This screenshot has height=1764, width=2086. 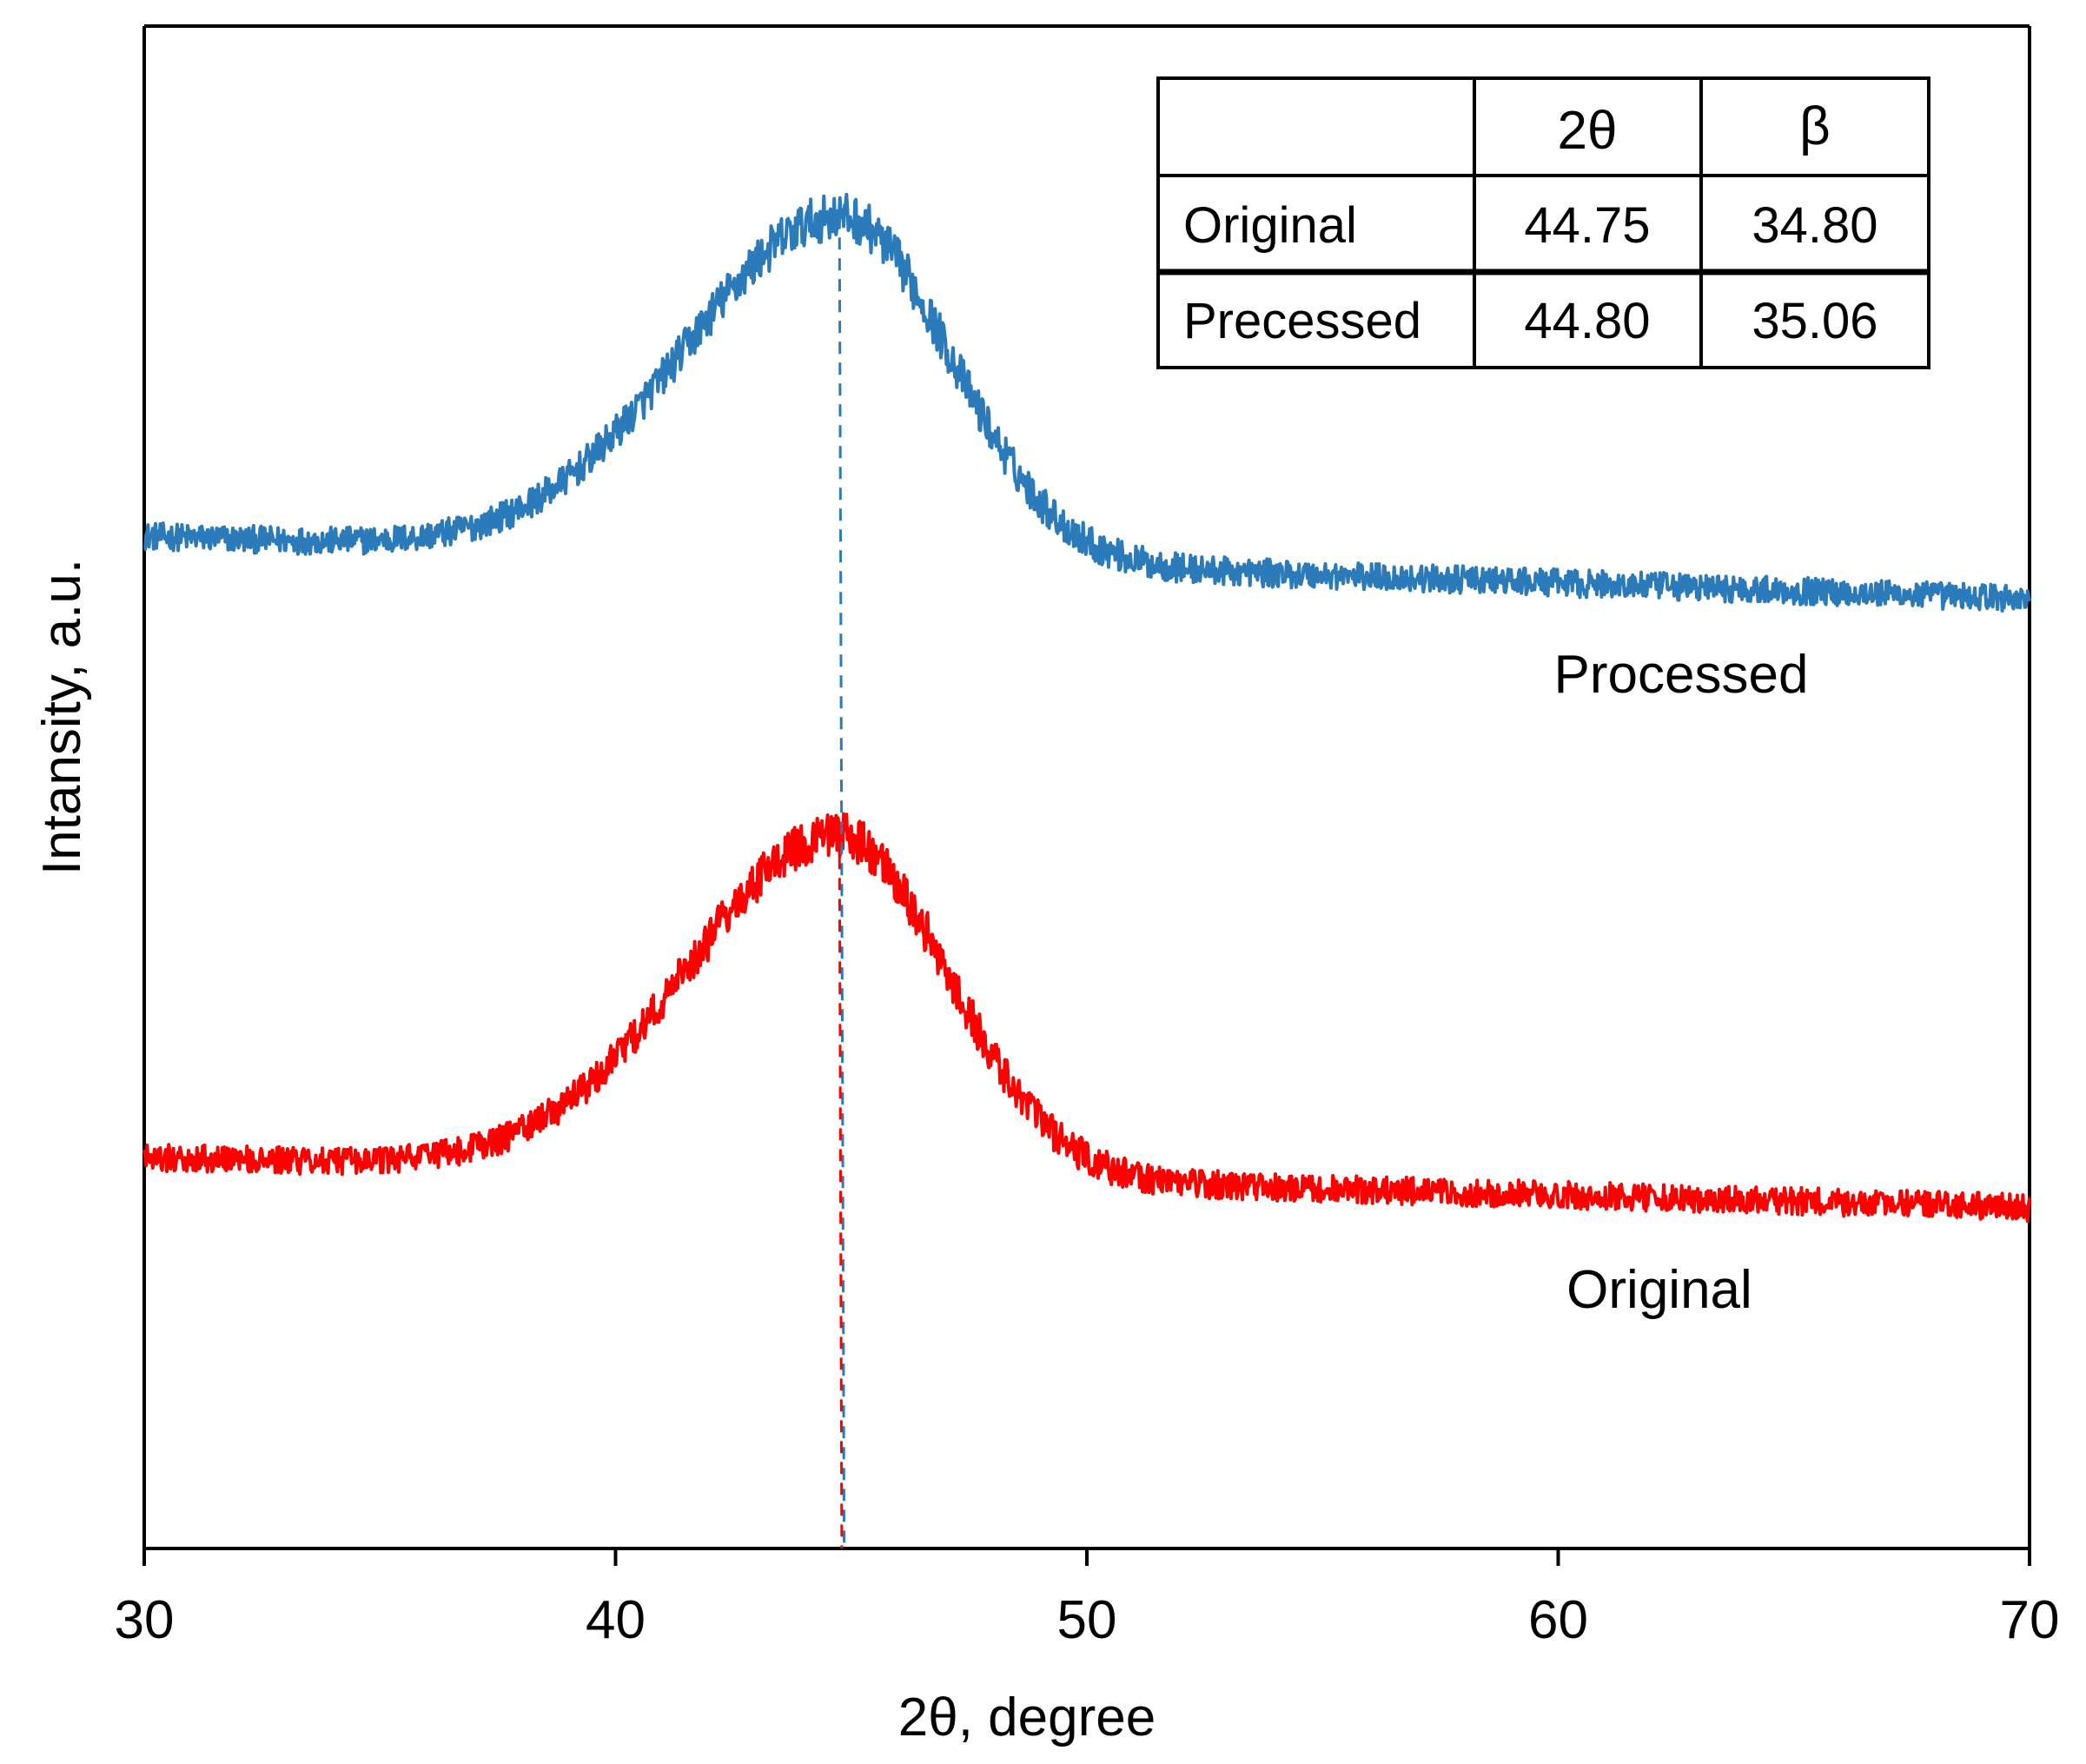 What do you see at coordinates (1588, 131) in the screenshot?
I see `table-header-cell: 2θ` at bounding box center [1588, 131].